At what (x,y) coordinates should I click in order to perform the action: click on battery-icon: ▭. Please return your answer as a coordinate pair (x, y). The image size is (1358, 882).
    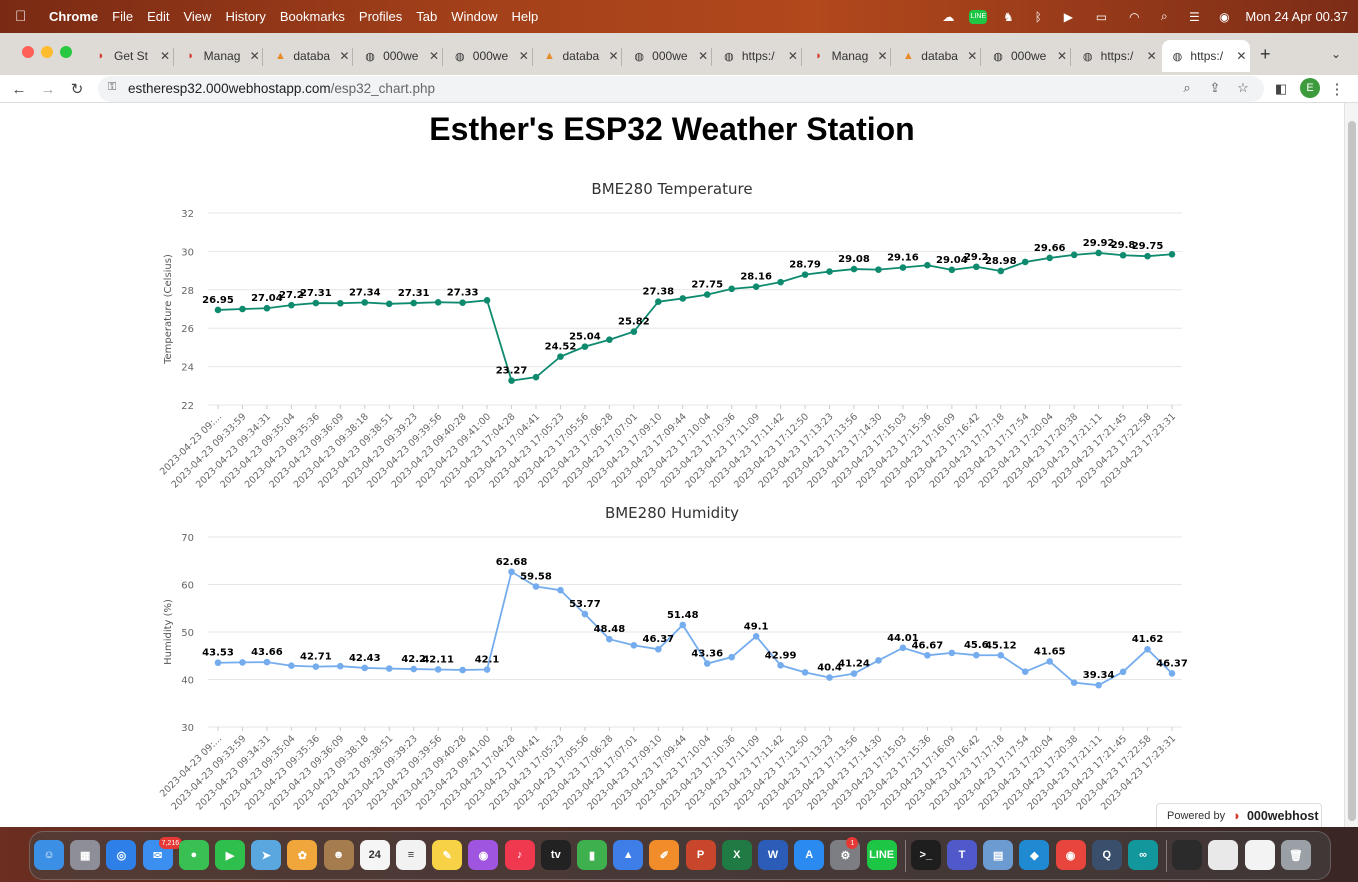
    Looking at the image, I should click on (1101, 16).